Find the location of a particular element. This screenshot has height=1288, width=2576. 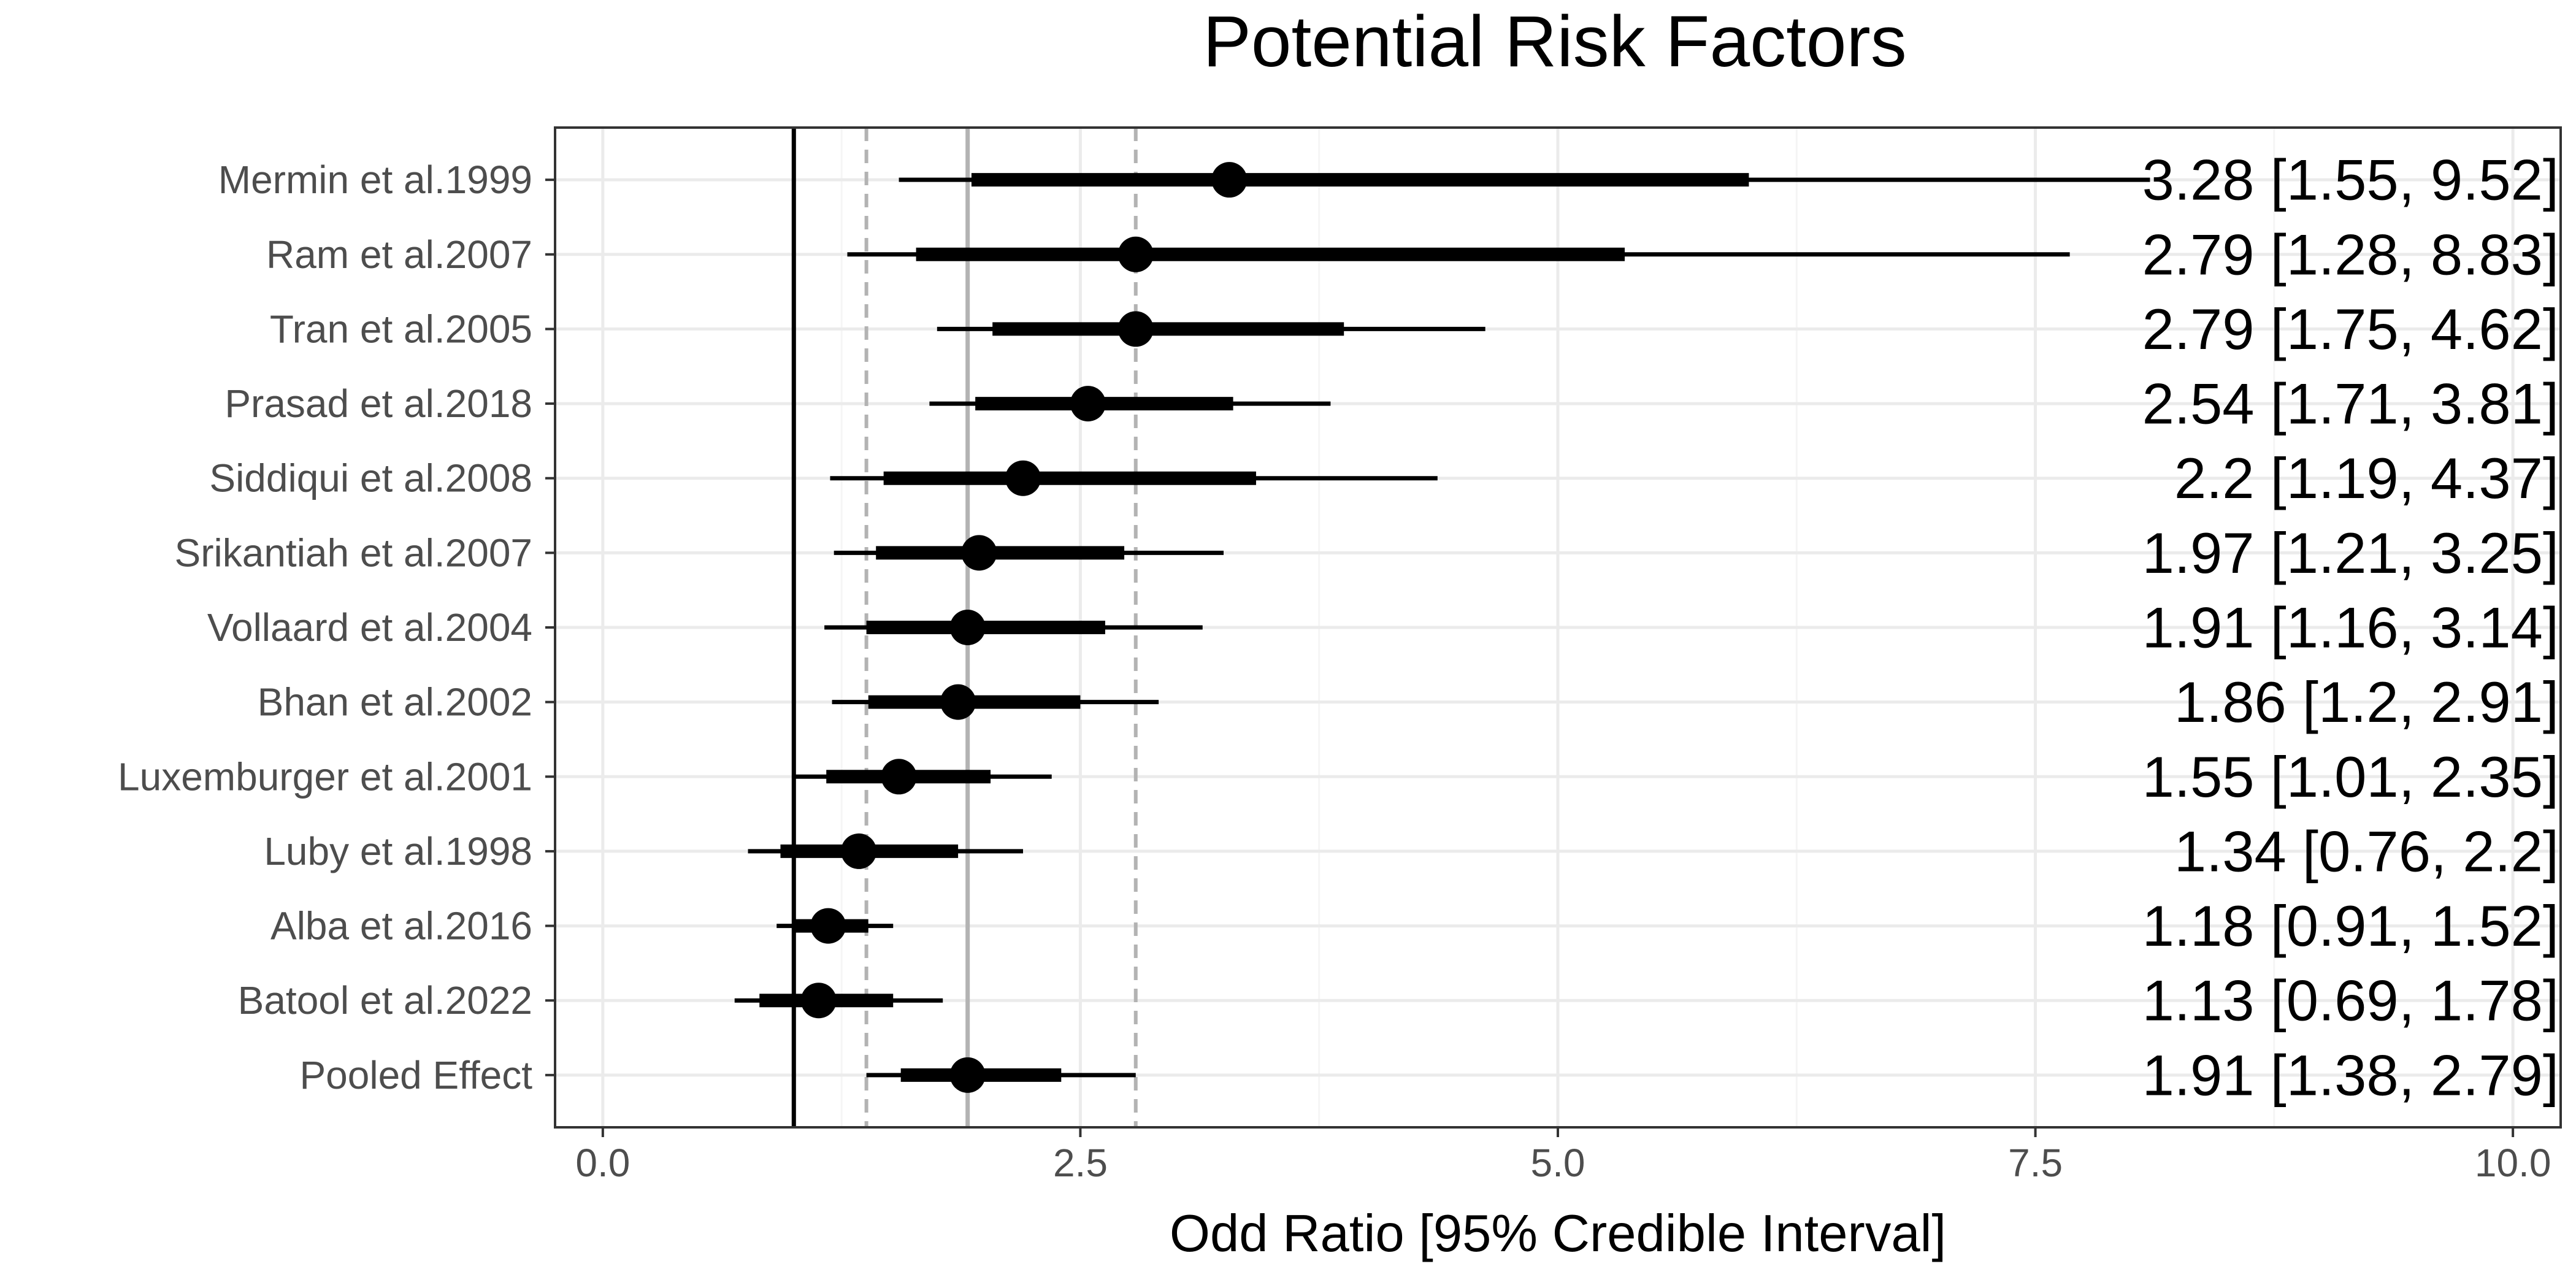

study-label: Prasad et al.2018 is located at coordinates (378, 403).